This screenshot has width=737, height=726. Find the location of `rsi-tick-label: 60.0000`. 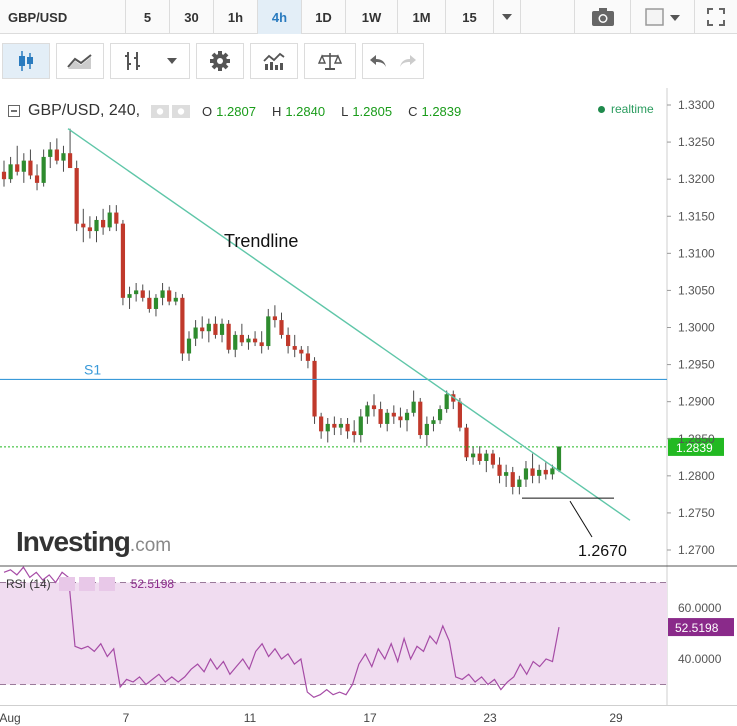

rsi-tick-label: 60.0000 is located at coordinates (700, 608).